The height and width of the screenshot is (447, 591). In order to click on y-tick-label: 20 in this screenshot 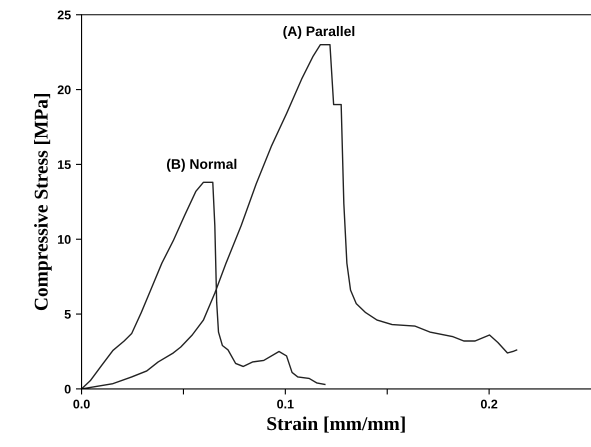, I will do `click(64, 89)`.